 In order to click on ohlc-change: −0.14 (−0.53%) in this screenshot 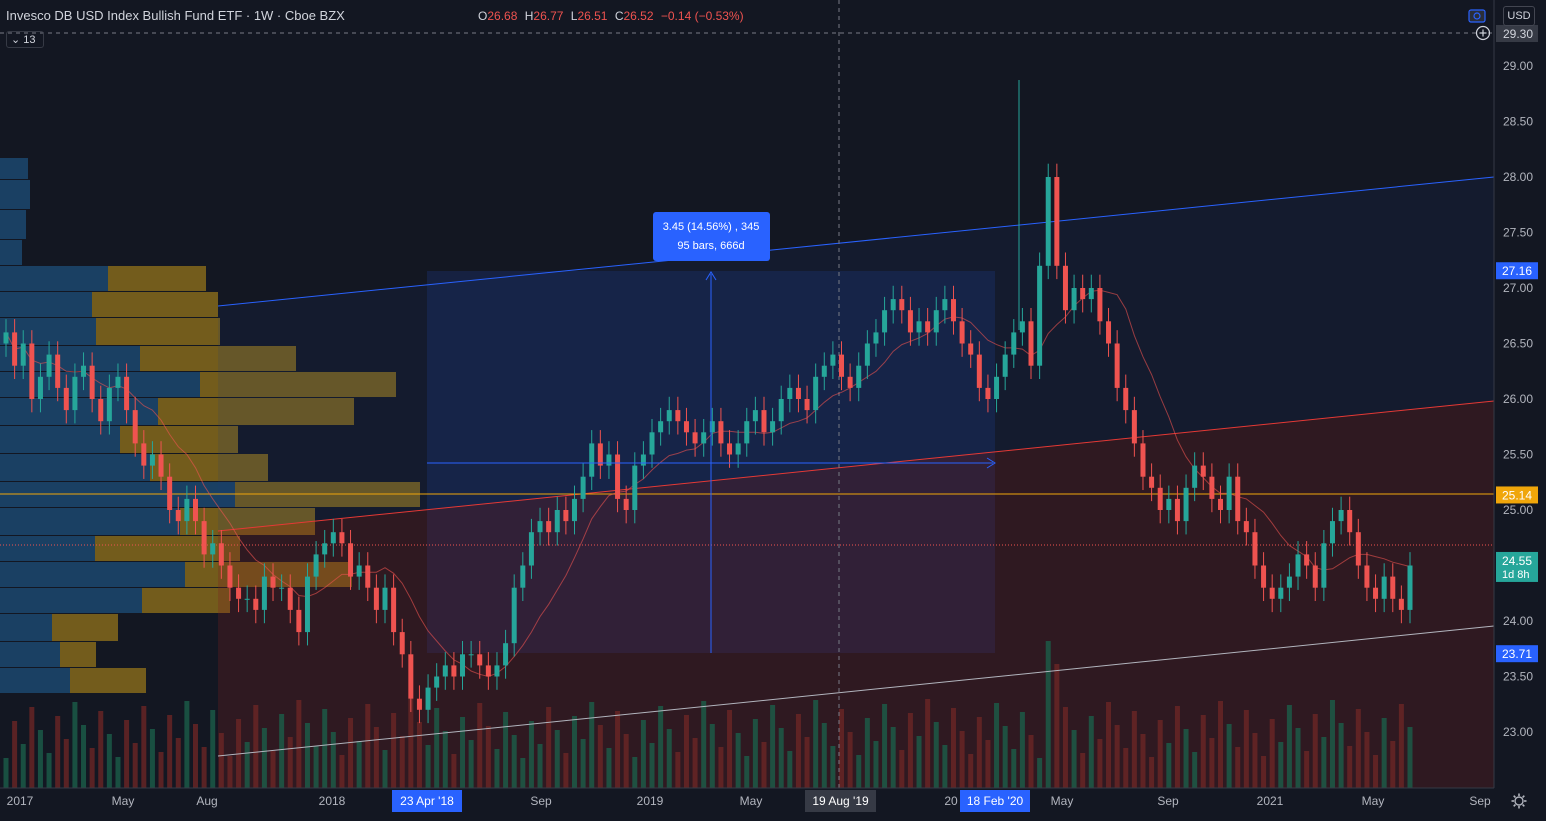, I will do `click(702, 16)`.